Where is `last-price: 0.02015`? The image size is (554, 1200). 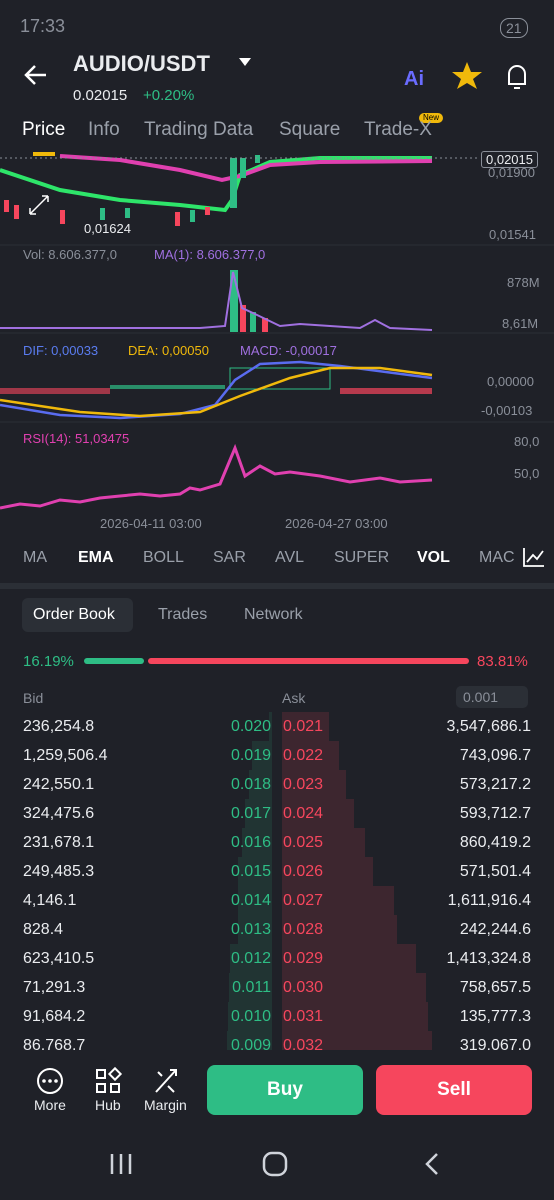
last-price: 0.02015 is located at coordinates (100, 95).